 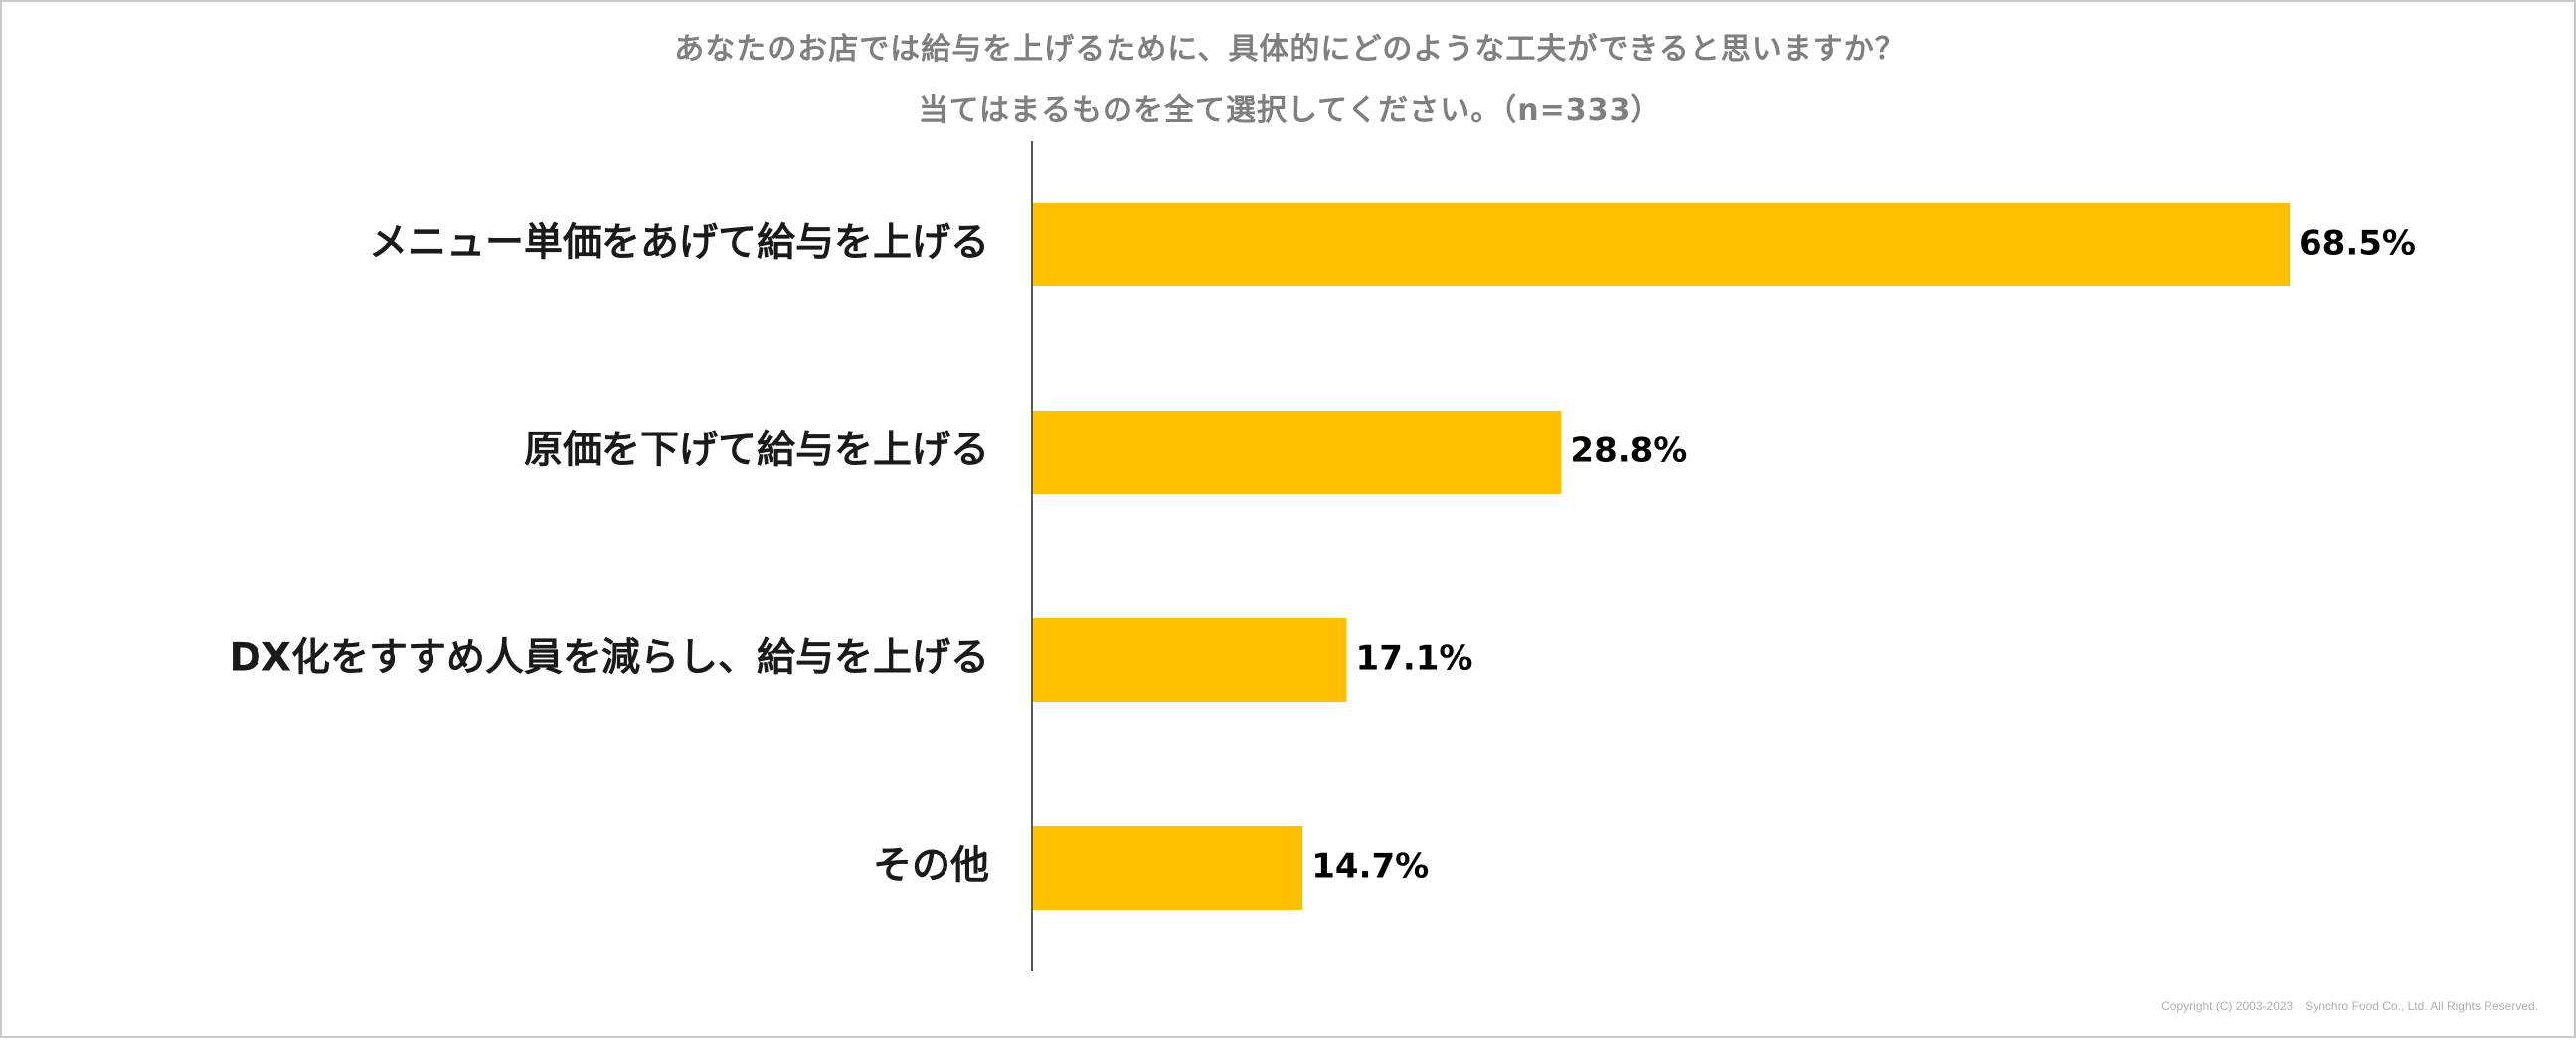 What do you see at coordinates (1290, 111) in the screenshot?
I see `chart-subtitle: 当てはまるものを全て選択してください。（n=333）` at bounding box center [1290, 111].